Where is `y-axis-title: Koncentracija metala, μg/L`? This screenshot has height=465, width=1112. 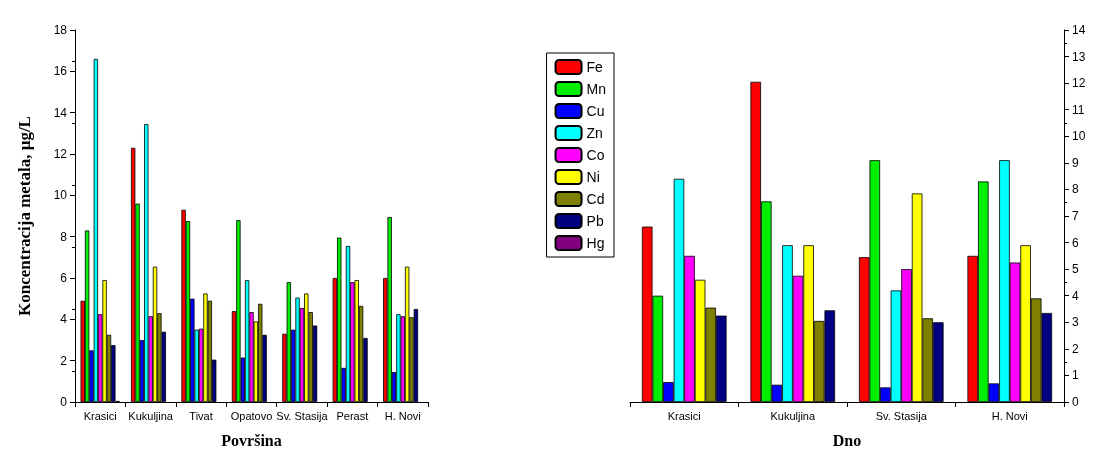 y-axis-title: Koncentracija metala, μg/L is located at coordinates (24, 216).